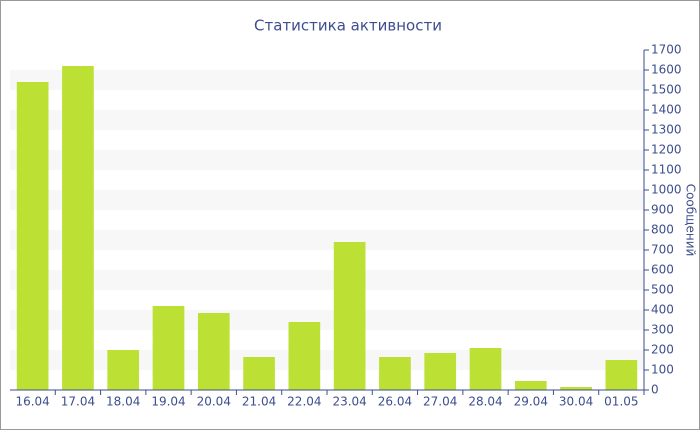 The height and width of the screenshot is (430, 700). Describe the element at coordinates (662, 330) in the screenshot. I see `y-tick-label: 300` at that location.